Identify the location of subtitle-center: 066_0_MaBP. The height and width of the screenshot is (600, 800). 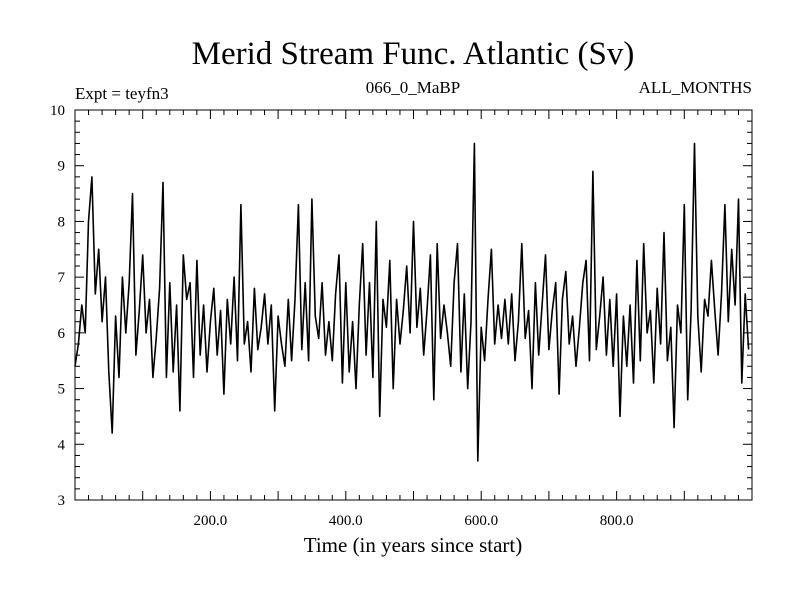
(413, 87).